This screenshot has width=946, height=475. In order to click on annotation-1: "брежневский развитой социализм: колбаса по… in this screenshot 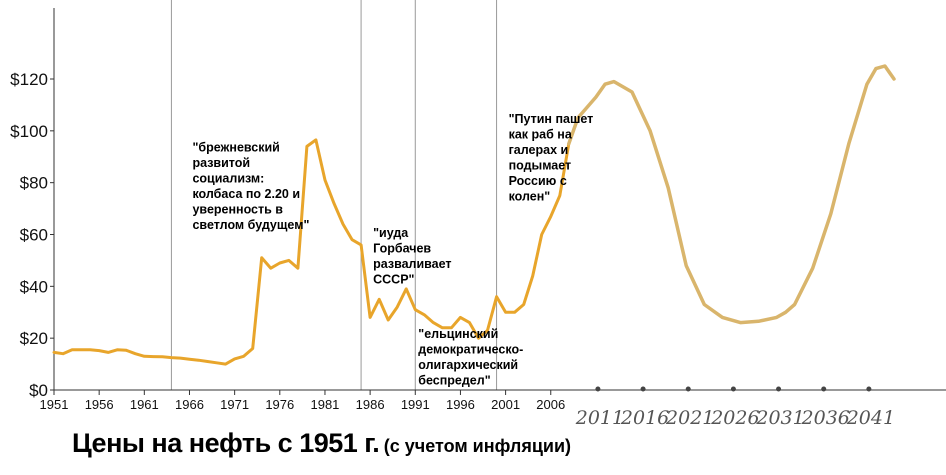, I will do `click(250, 187)`.